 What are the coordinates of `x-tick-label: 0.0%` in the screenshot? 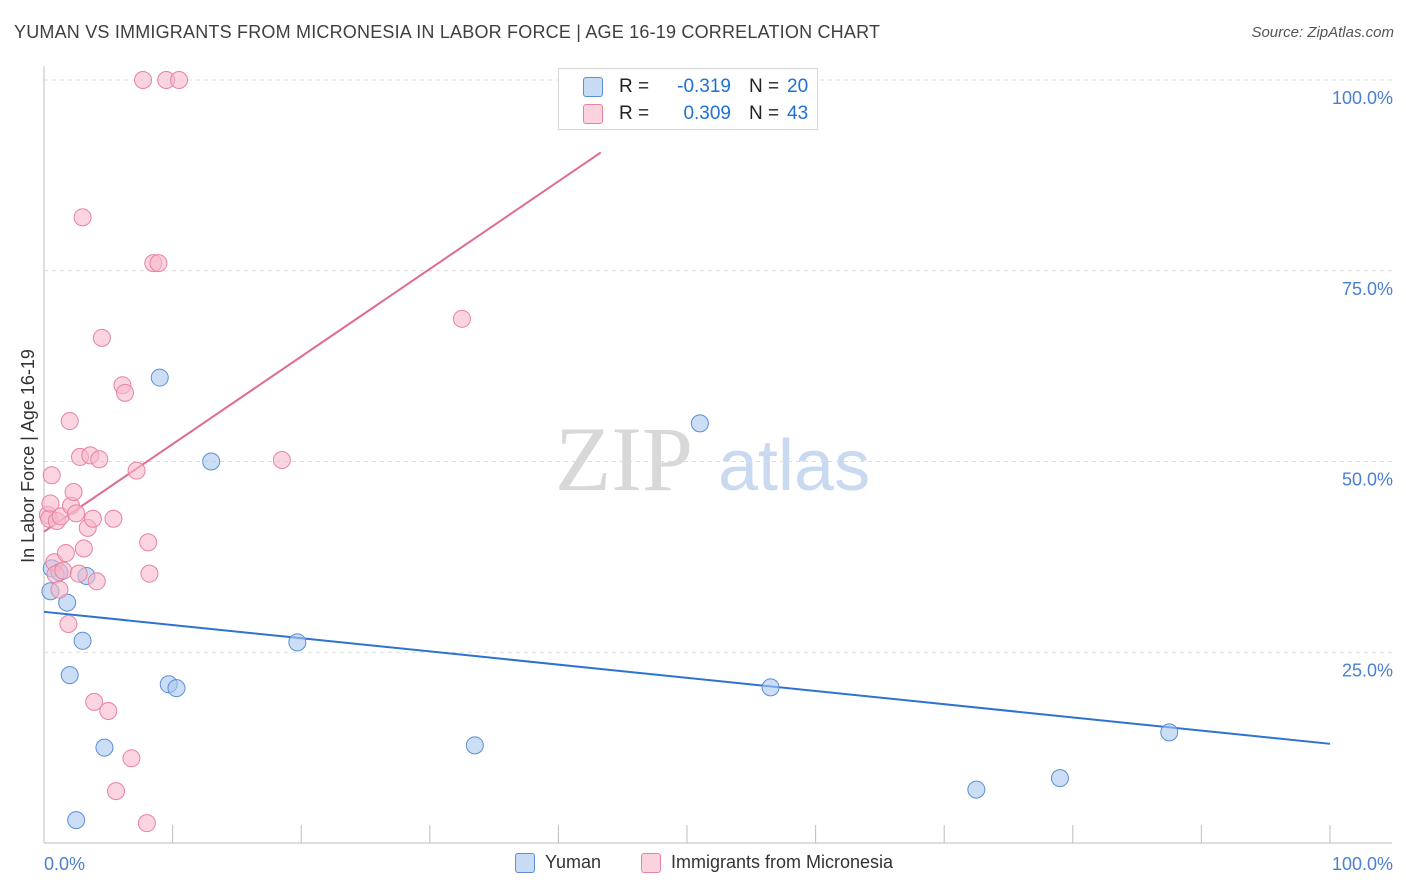 It's located at (64, 864).